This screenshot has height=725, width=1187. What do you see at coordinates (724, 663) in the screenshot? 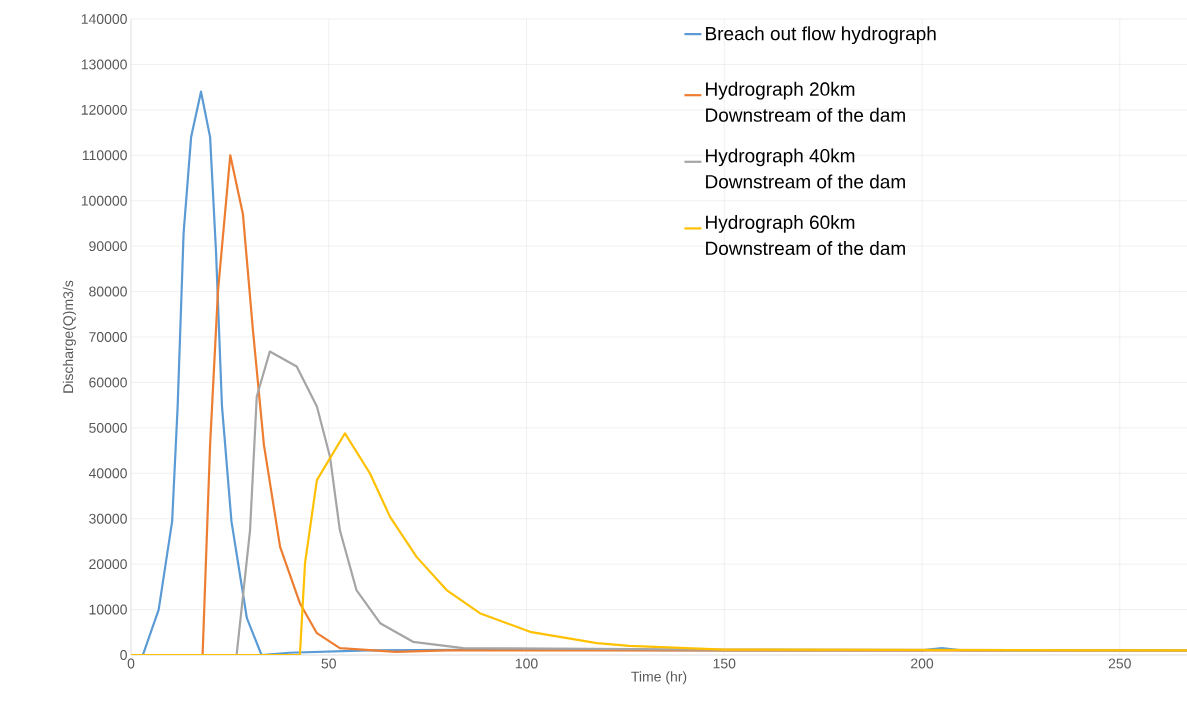
I see `x-tick-label: 150` at bounding box center [724, 663].